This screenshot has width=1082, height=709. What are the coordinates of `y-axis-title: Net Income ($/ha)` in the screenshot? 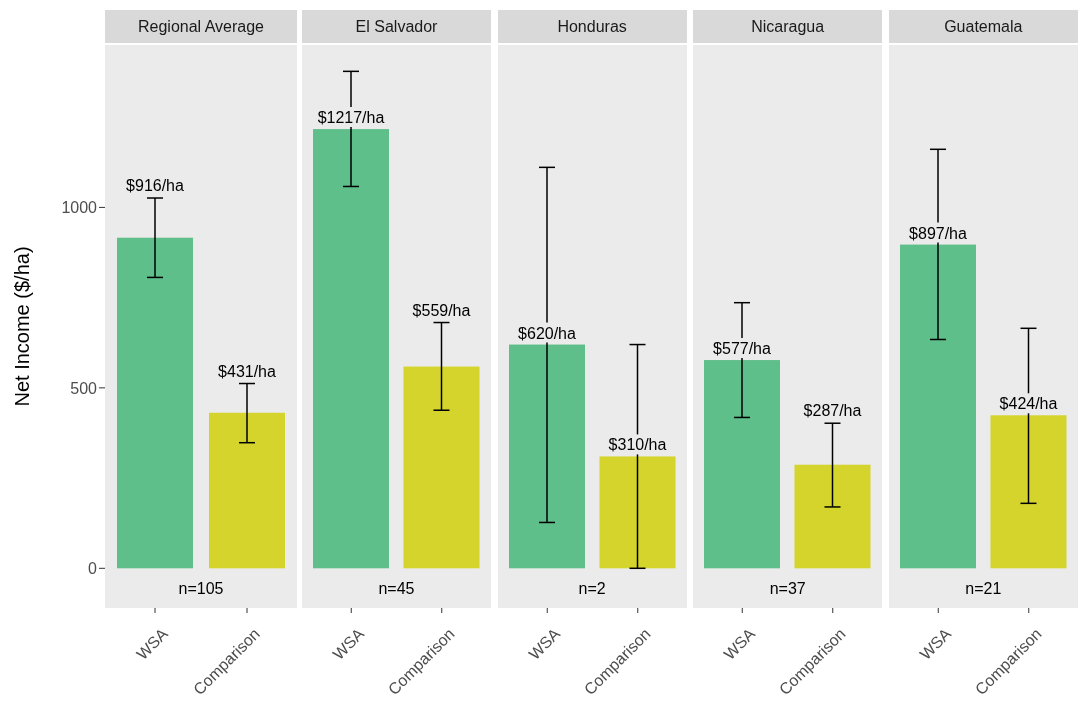 It's located at (22, 326).